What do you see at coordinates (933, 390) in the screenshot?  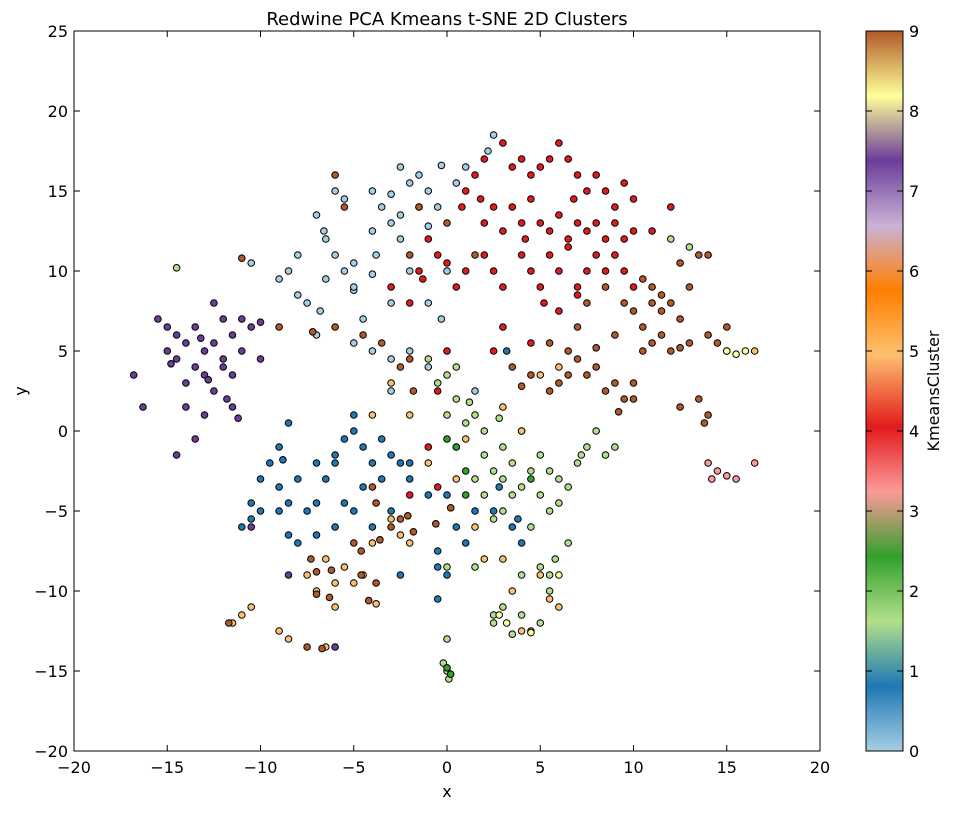 I see `colorbar-label: KmeansCluster` at bounding box center [933, 390].